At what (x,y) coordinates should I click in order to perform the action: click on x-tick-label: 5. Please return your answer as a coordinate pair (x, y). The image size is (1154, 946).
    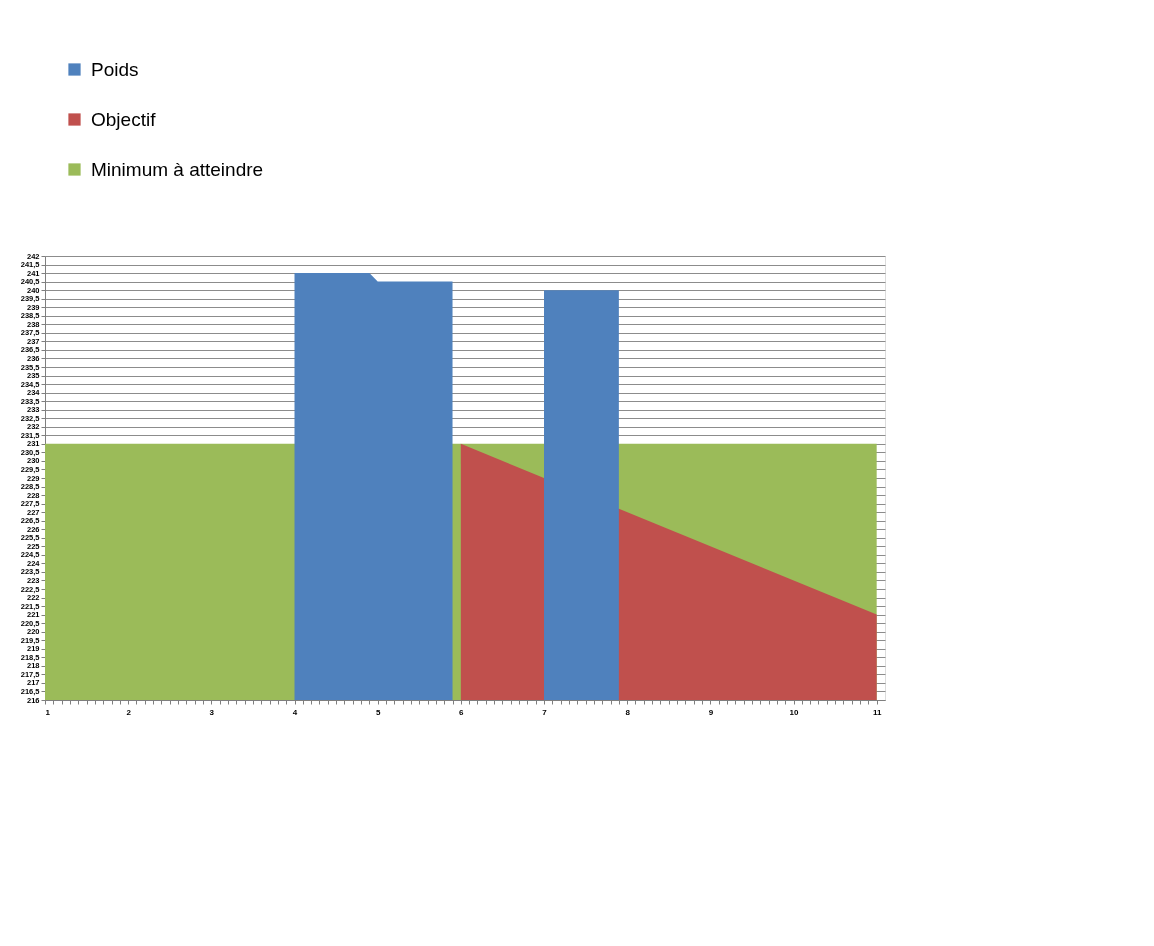
    Looking at the image, I should click on (378, 712).